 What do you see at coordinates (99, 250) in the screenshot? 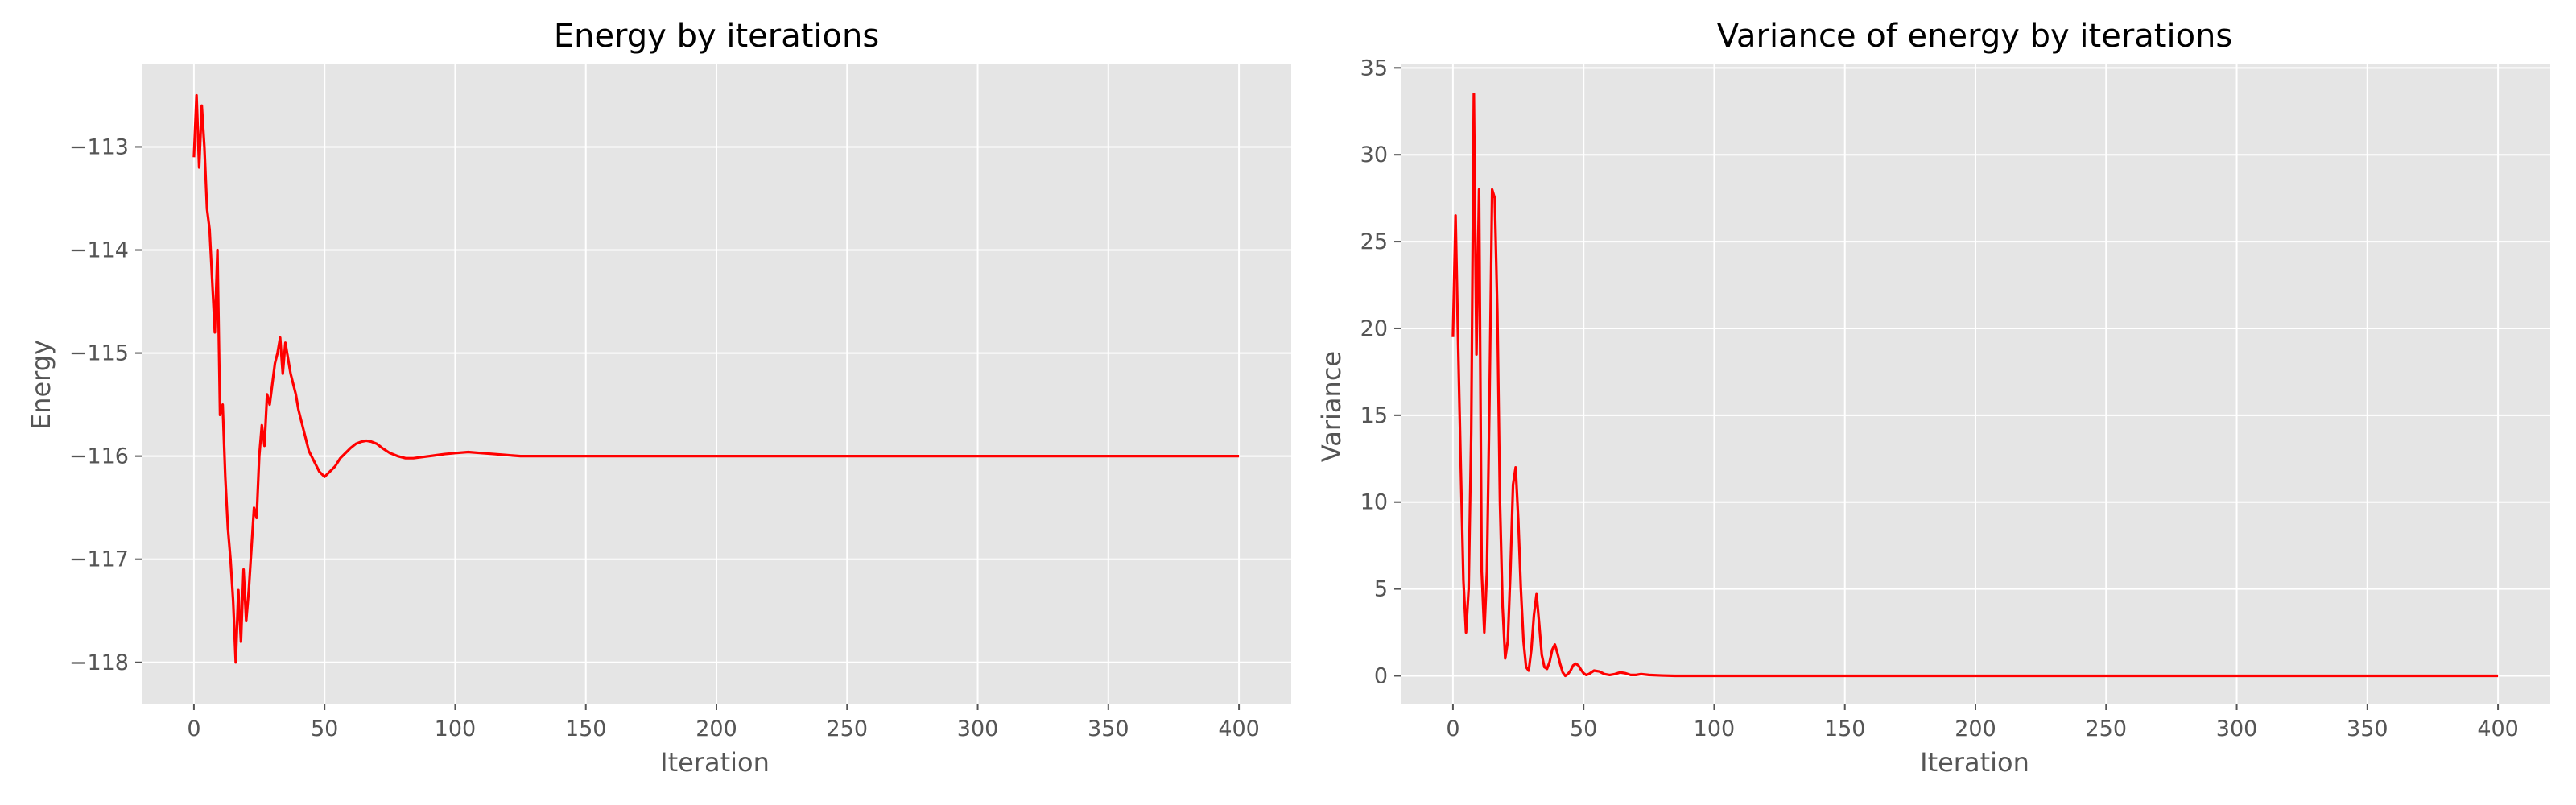
I see `y-tick-label: −114` at bounding box center [99, 250].